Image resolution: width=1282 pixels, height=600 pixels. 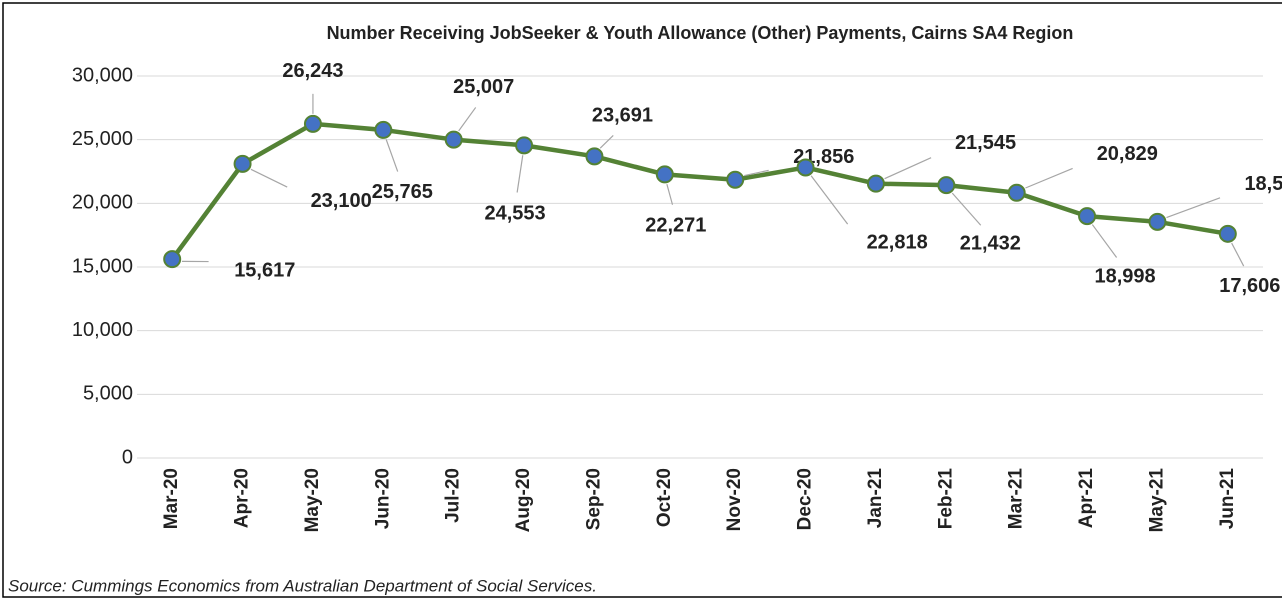 What do you see at coordinates (402, 192) in the screenshot?
I see `data-label: 25,765` at bounding box center [402, 192].